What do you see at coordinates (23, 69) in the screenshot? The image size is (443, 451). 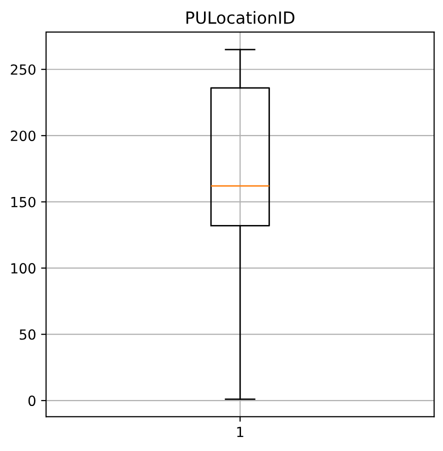 I see `y-tick-label: 250` at bounding box center [23, 69].